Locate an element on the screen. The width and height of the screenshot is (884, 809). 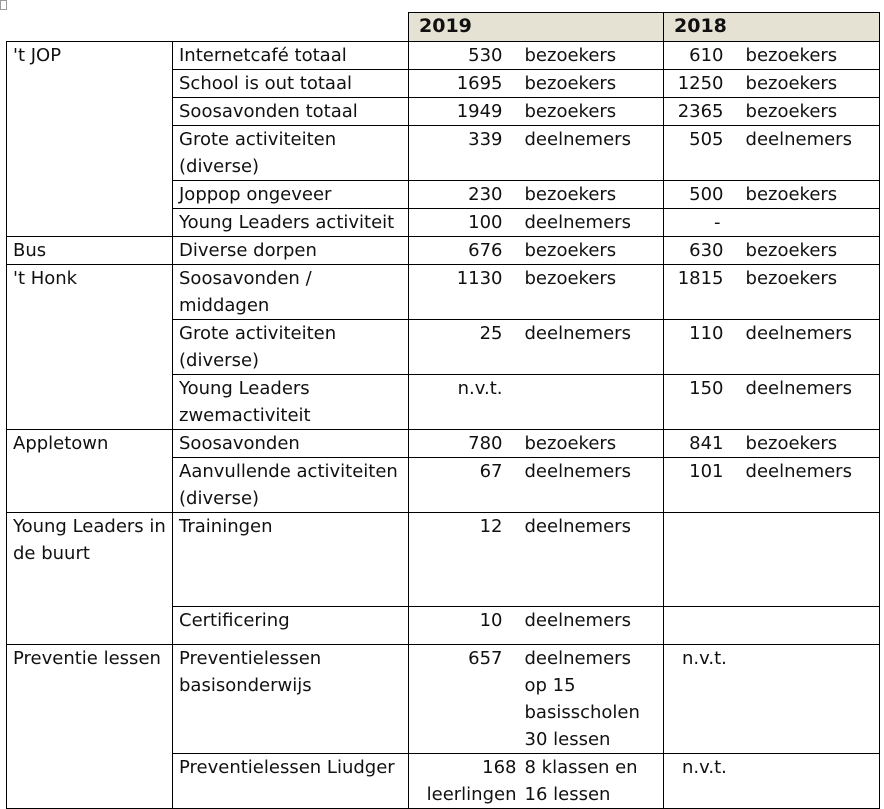
value-2019: 530 is located at coordinates (465, 55).